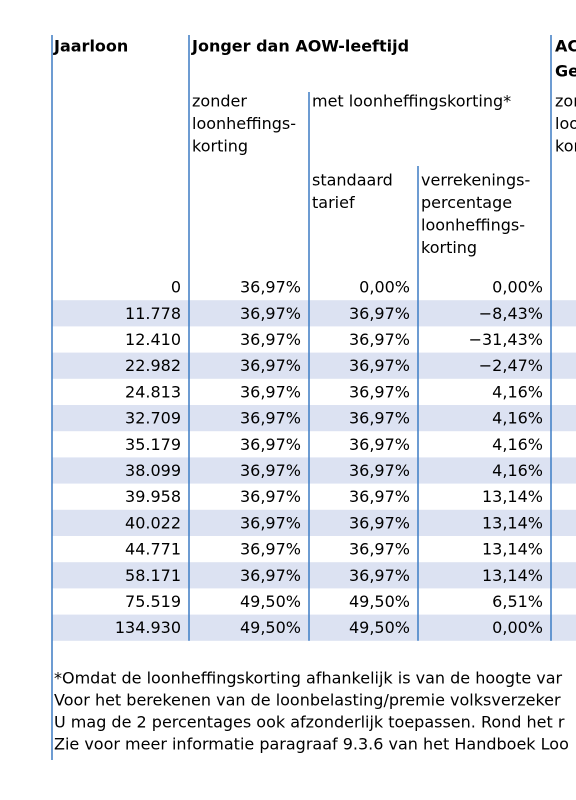  What do you see at coordinates (565, 46) in the screenshot?
I see `header: AC` at bounding box center [565, 46].